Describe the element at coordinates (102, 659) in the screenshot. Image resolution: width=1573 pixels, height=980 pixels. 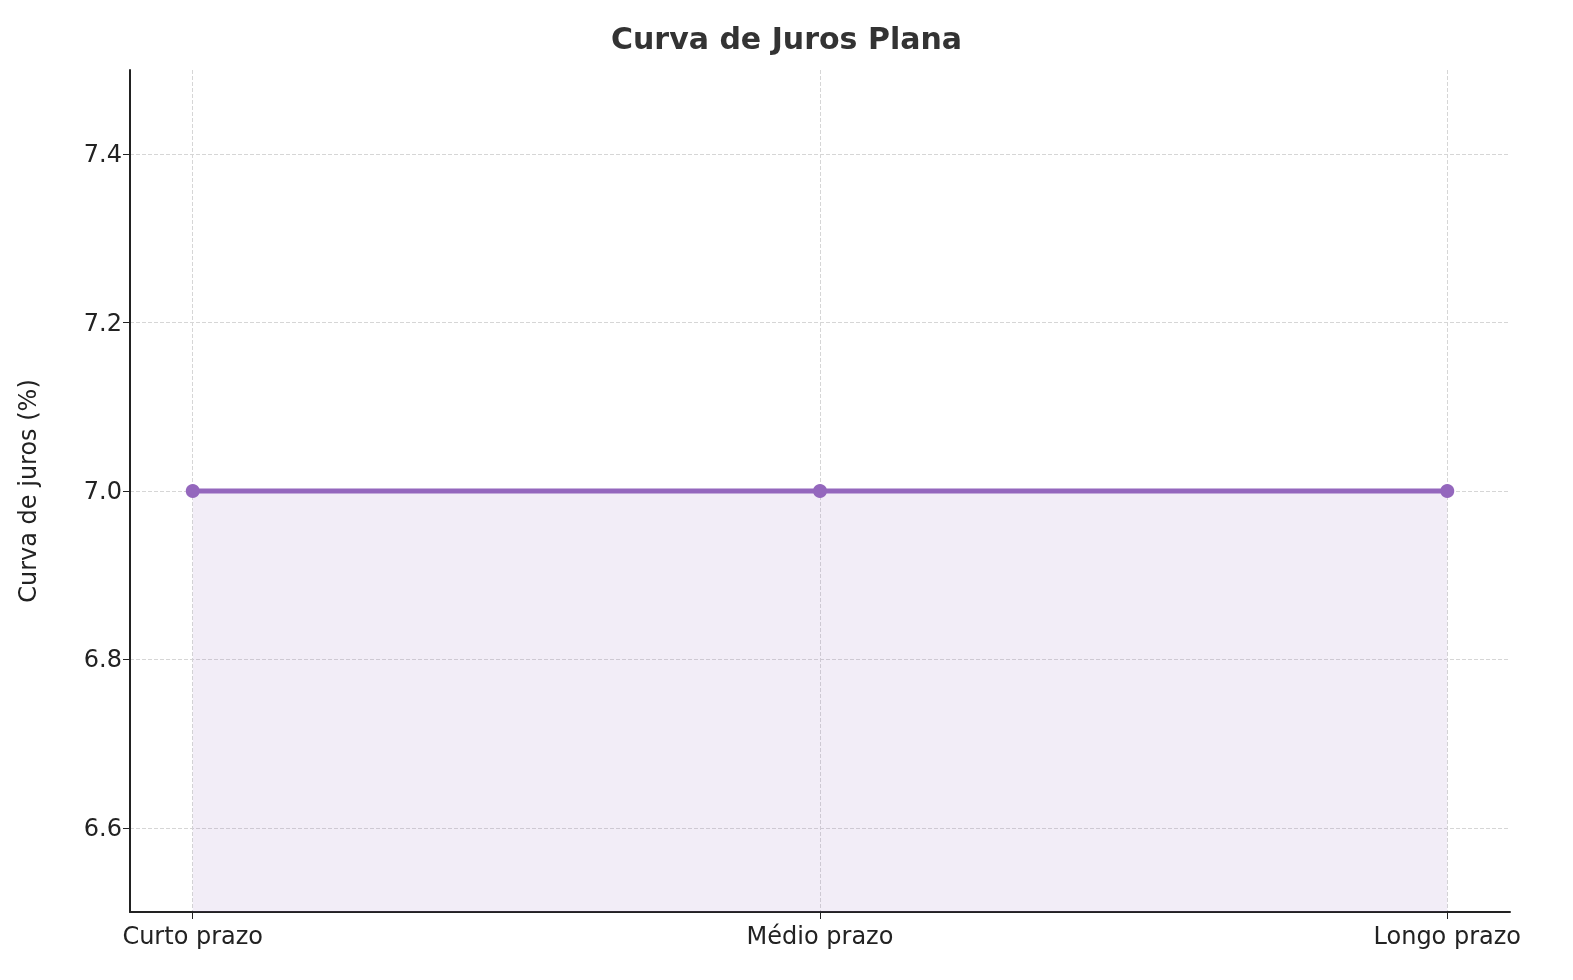
I see `y-tick-label: 6.8` at that location.